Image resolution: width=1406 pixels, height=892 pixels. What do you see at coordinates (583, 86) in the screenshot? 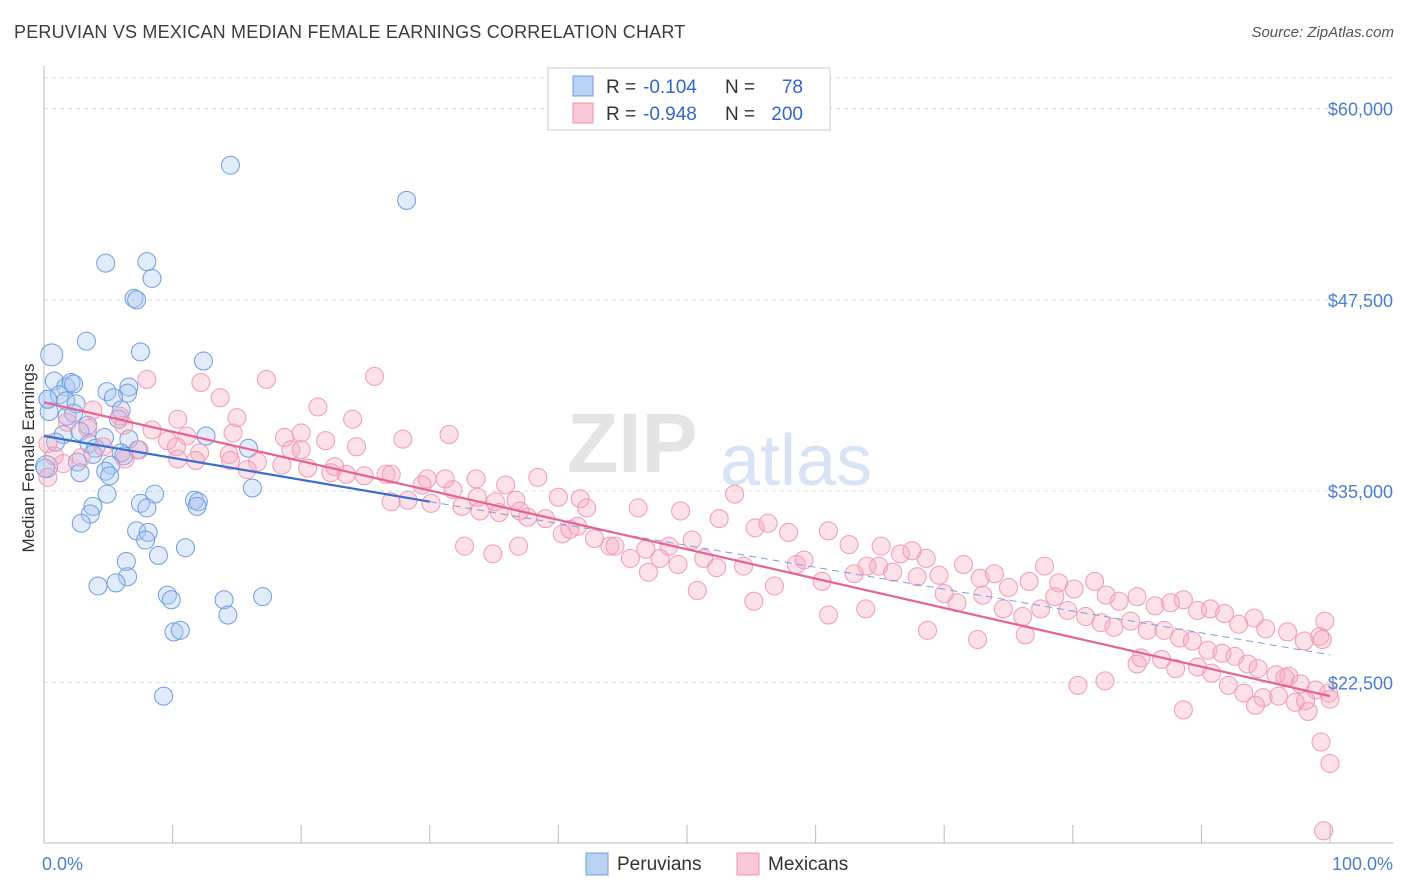
I see `legend-swatch-peruvians` at bounding box center [583, 86].